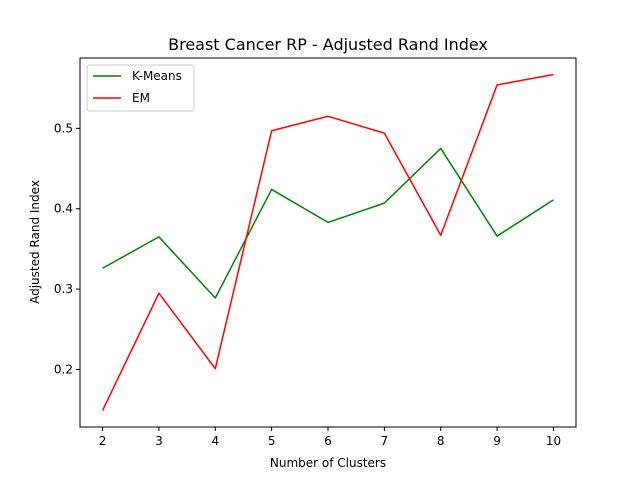 The width and height of the screenshot is (640, 480). What do you see at coordinates (215, 441) in the screenshot?
I see `x-tick-label: 4` at bounding box center [215, 441].